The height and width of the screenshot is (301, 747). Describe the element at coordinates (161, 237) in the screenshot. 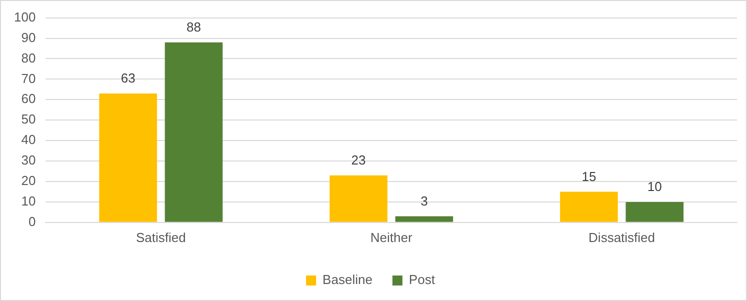

I see `x-tick-label: Satisfied` at that location.